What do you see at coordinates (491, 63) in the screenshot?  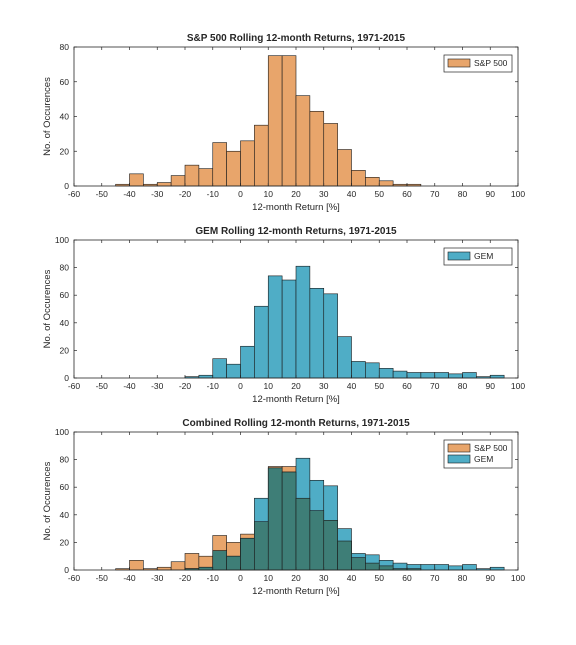 I see `legend-label: S&P 500` at bounding box center [491, 63].